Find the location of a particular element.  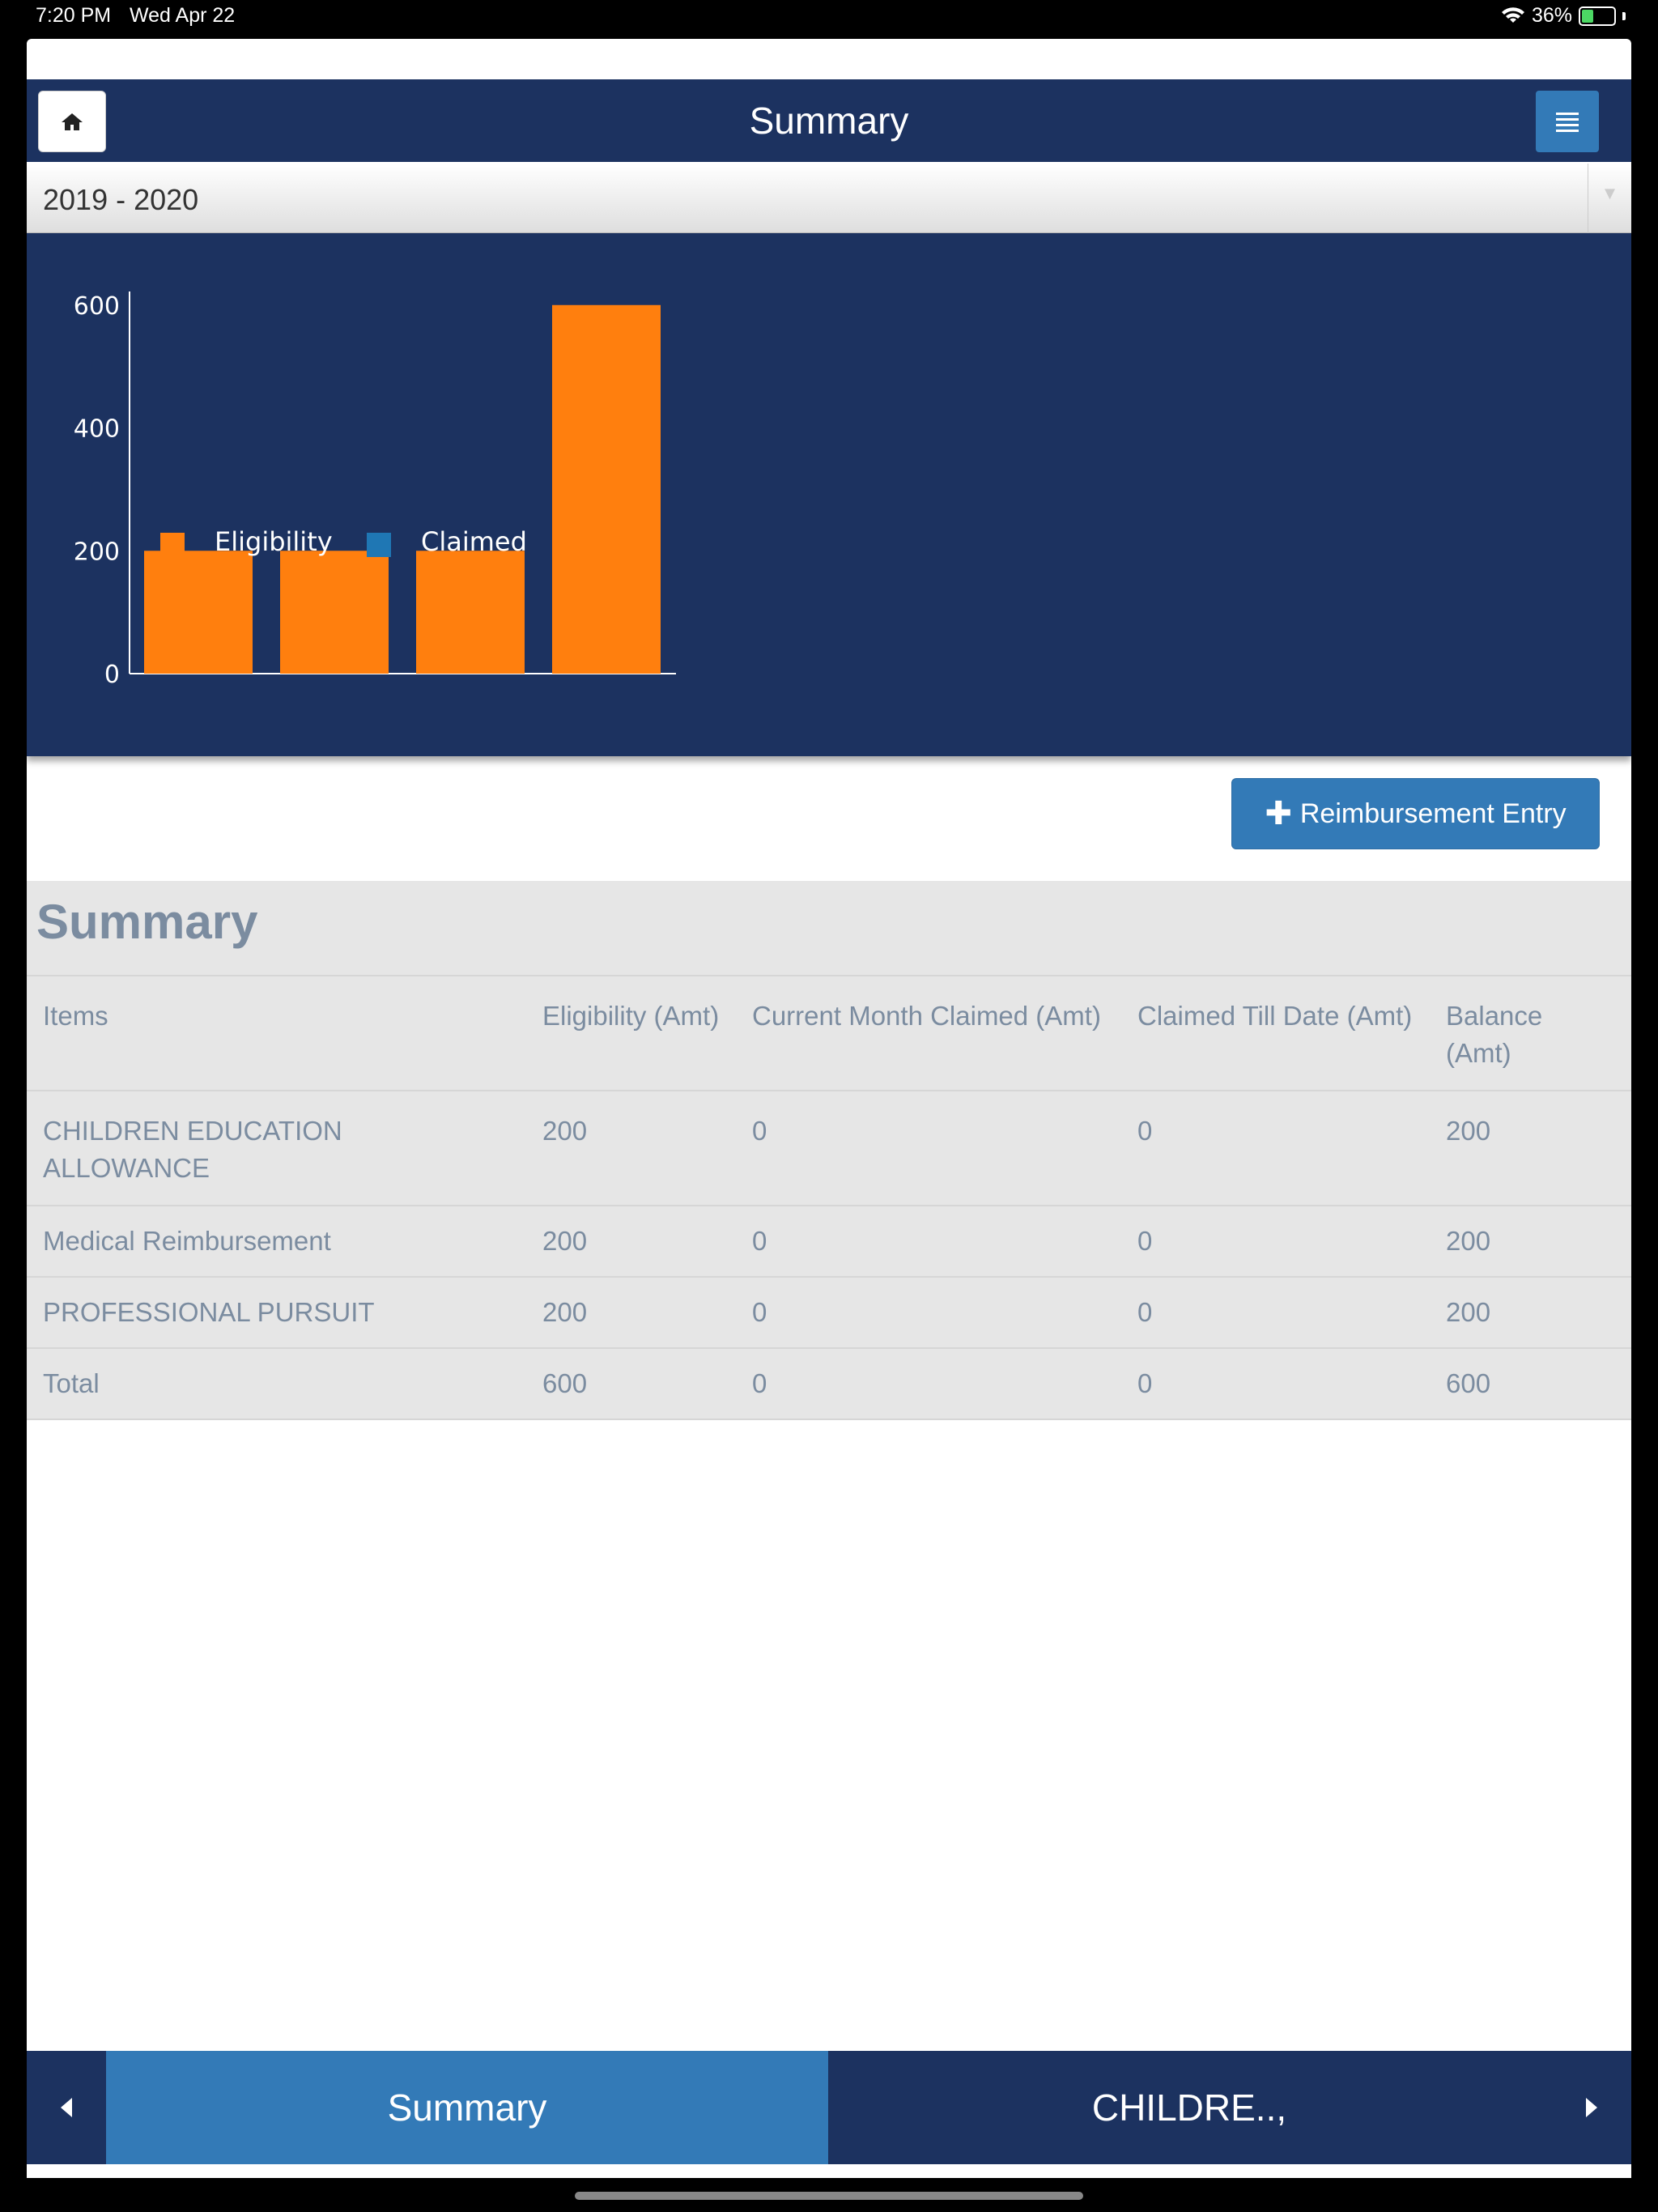

menu-icon is located at coordinates (1567, 122).